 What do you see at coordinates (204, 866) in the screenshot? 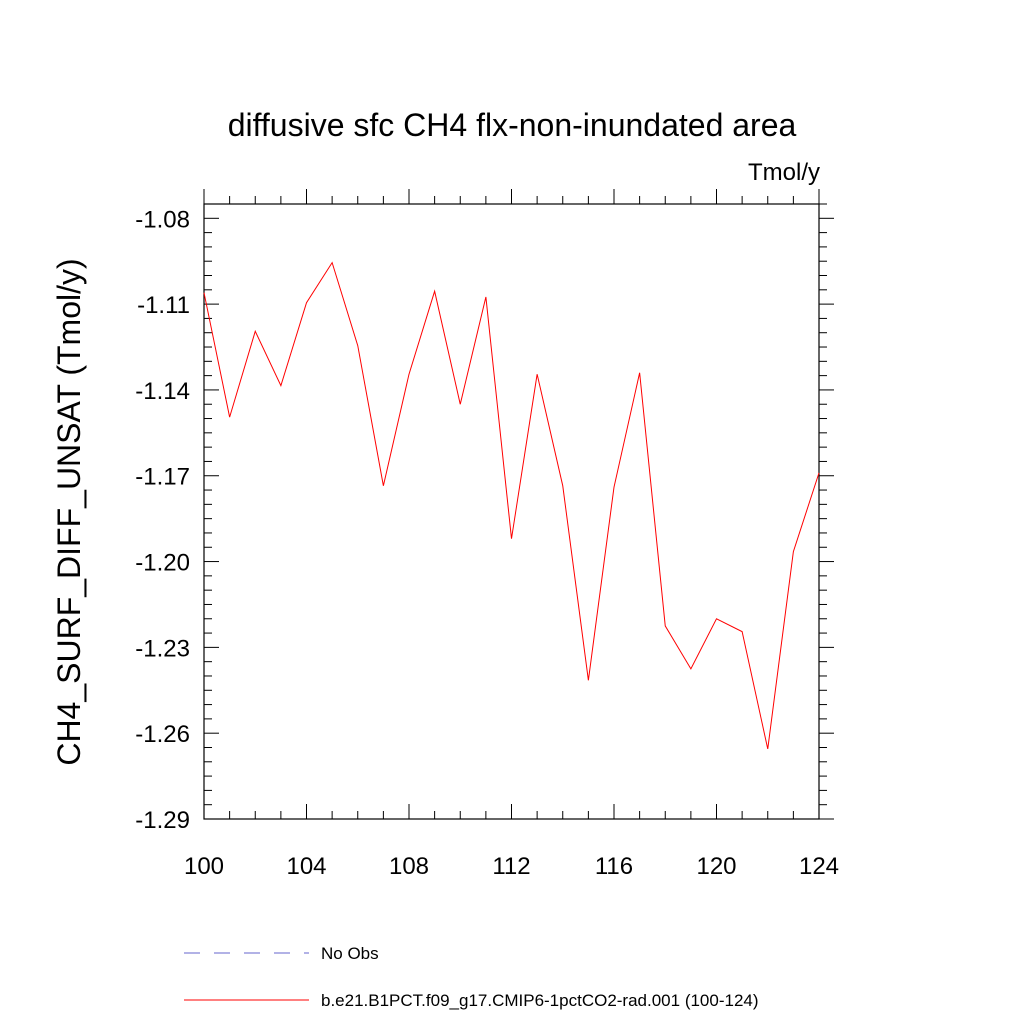
I see `x-tick-label: 100` at bounding box center [204, 866].